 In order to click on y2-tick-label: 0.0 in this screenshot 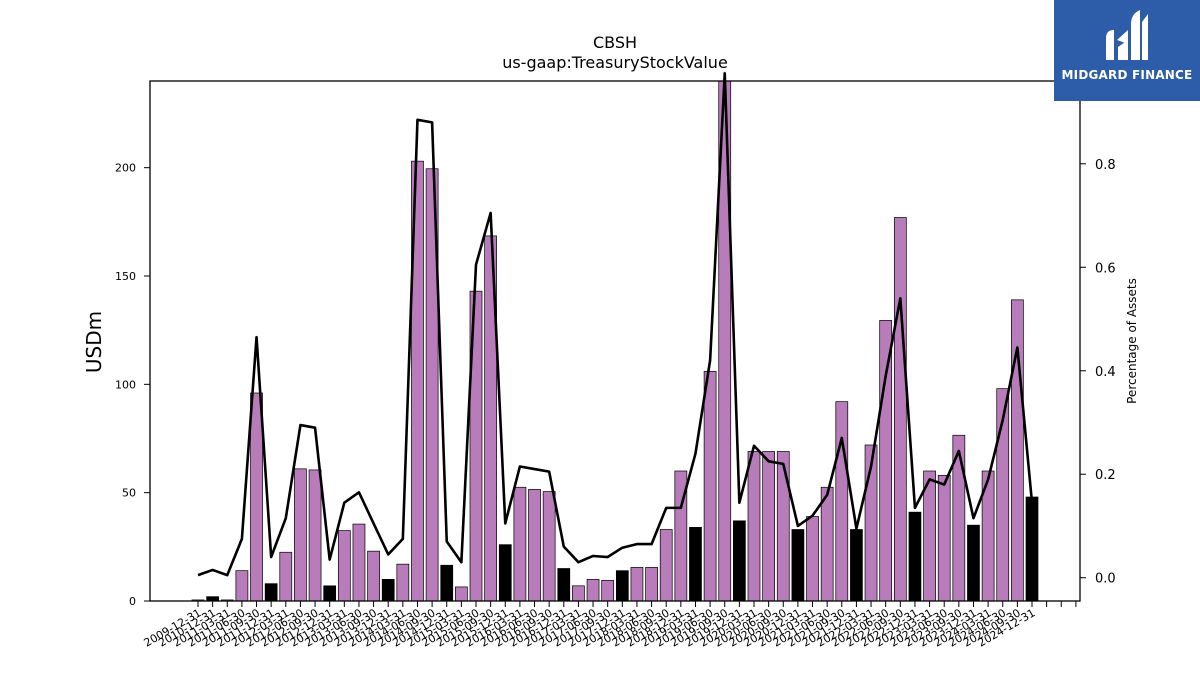, I will do `click(1105, 579)`.